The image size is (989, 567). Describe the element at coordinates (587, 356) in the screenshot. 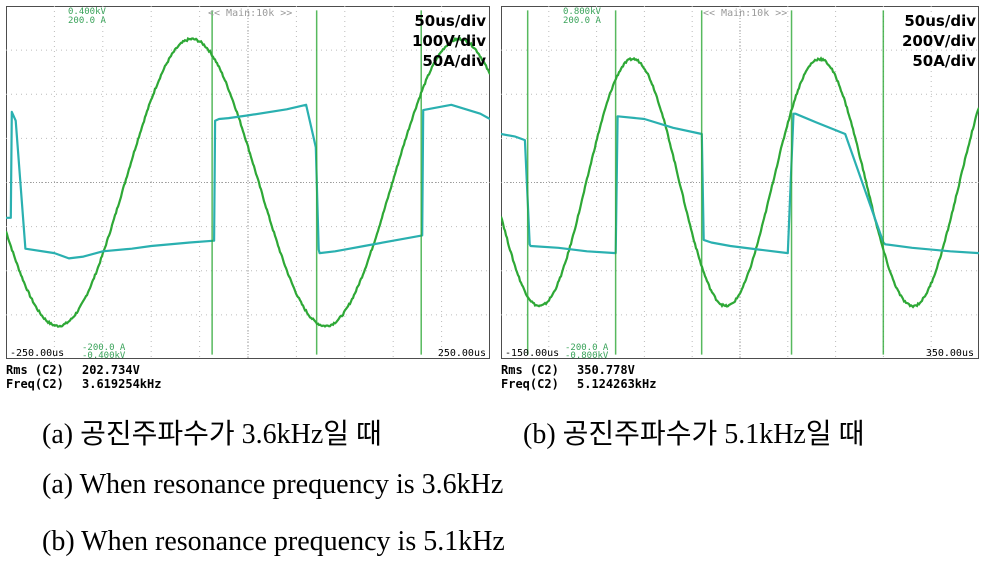

I see `volt-ref-low: -0.800kV` at that location.